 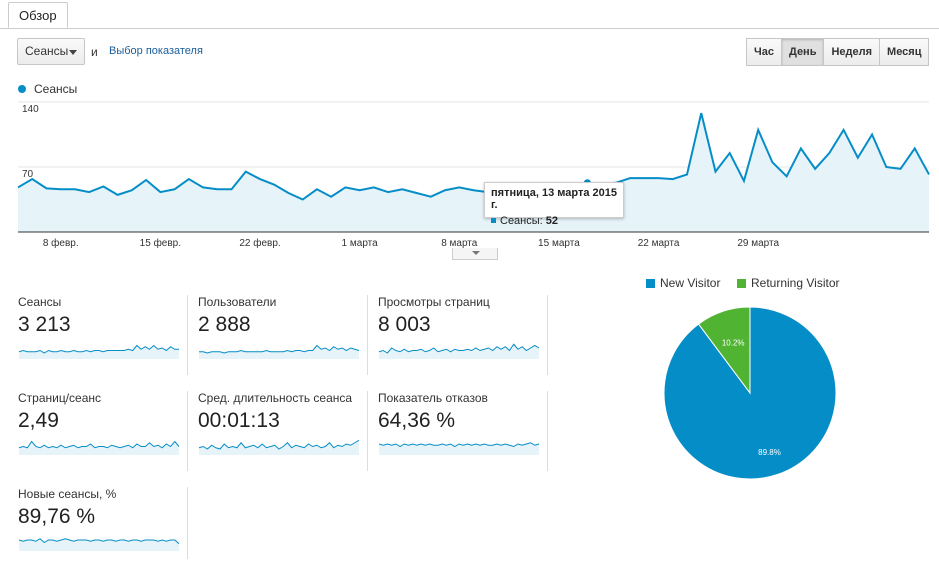 I want to click on chart-legend: Сеансы, so click(x=47, y=89).